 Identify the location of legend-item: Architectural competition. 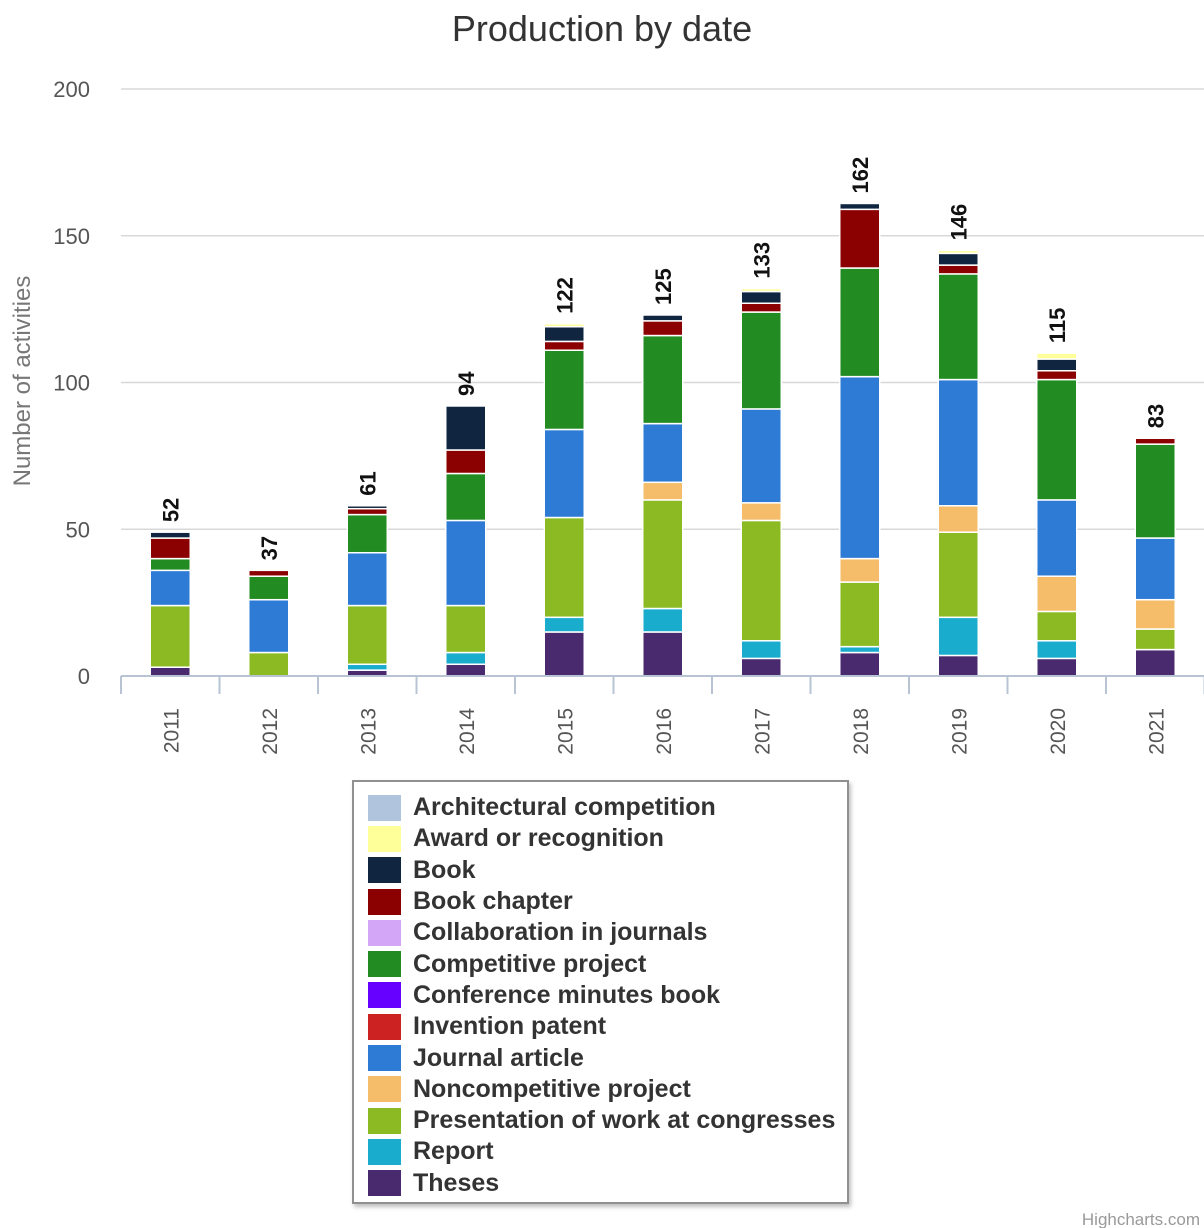
(607, 807).